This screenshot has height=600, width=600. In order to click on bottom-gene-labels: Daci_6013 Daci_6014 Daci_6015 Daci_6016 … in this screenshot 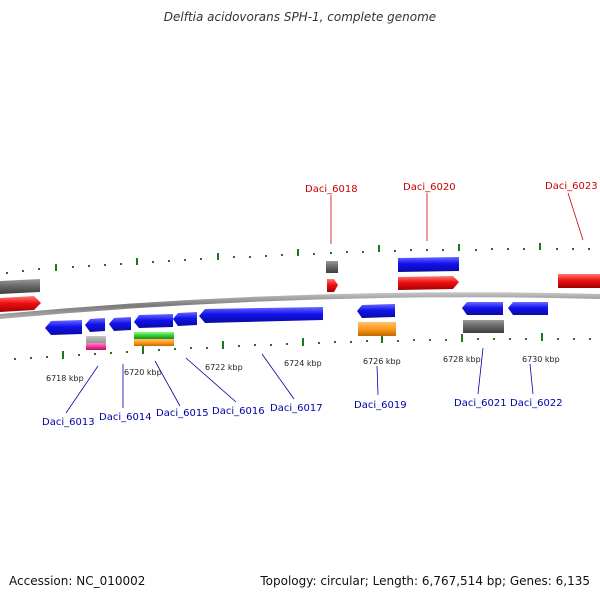, I will do `click(302, 387)`.